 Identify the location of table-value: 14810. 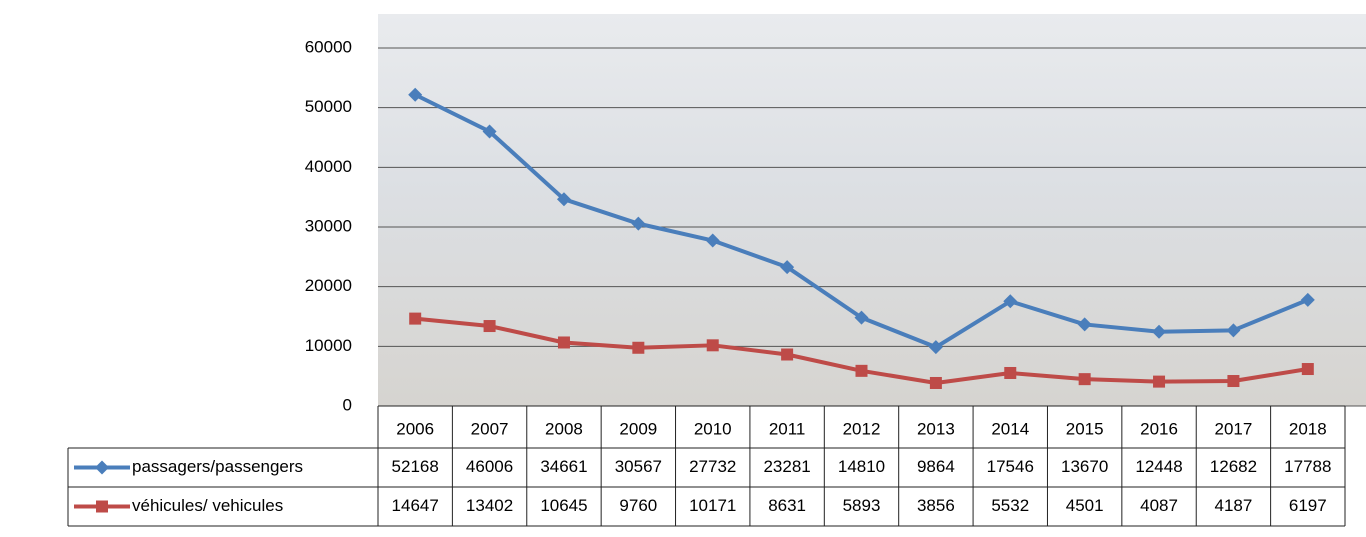
(861, 466).